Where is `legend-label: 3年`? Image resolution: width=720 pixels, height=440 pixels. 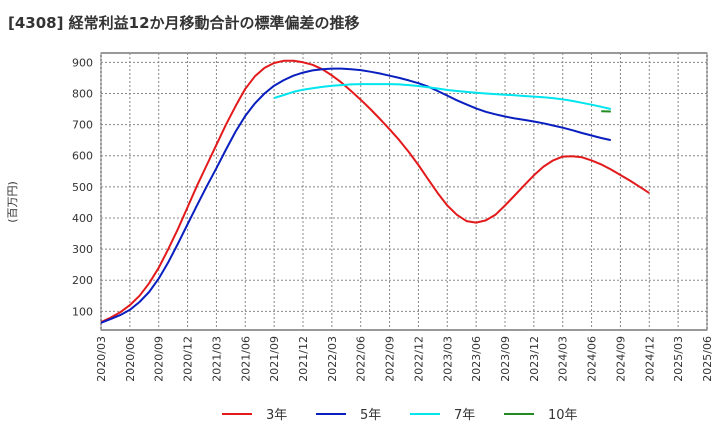
legend-label: 3年 is located at coordinates (276, 415).